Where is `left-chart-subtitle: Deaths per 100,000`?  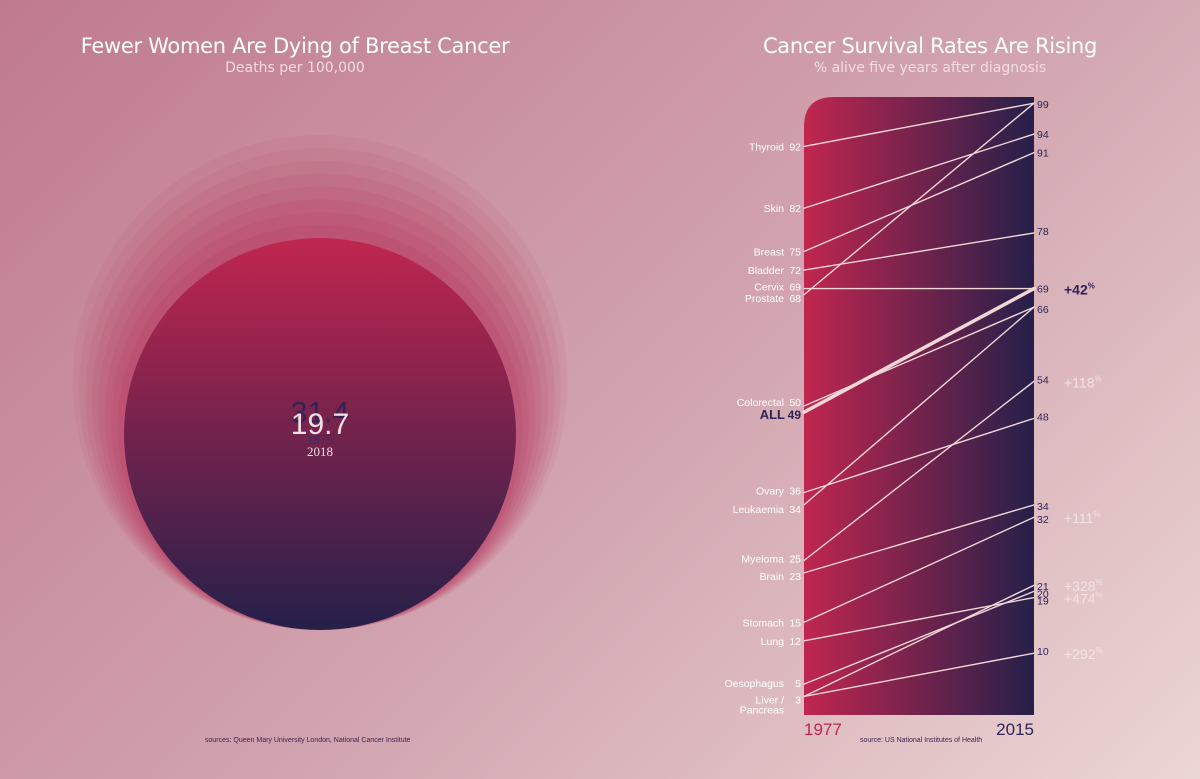
left-chart-subtitle: Deaths per 100,000 is located at coordinates (295, 68).